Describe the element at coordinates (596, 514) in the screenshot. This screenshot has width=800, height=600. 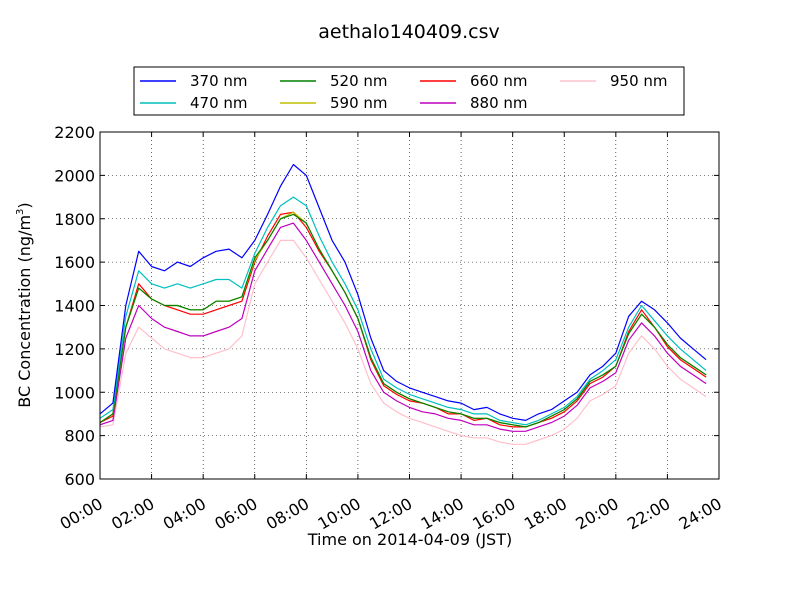
I see `x-tick-label: 20:00` at that location.